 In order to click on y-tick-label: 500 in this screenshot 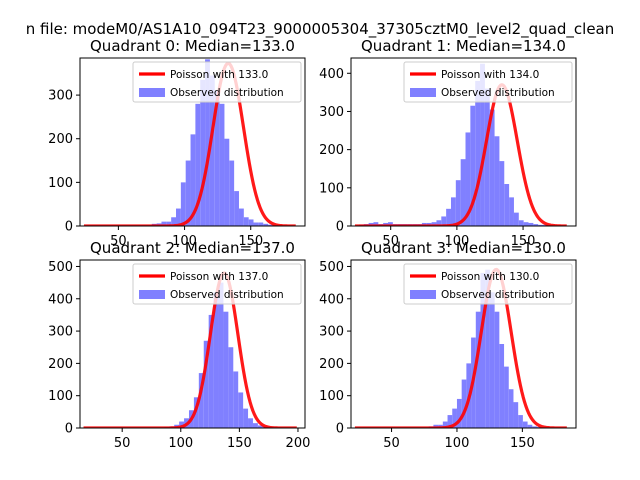, I will do `click(331, 267)`.